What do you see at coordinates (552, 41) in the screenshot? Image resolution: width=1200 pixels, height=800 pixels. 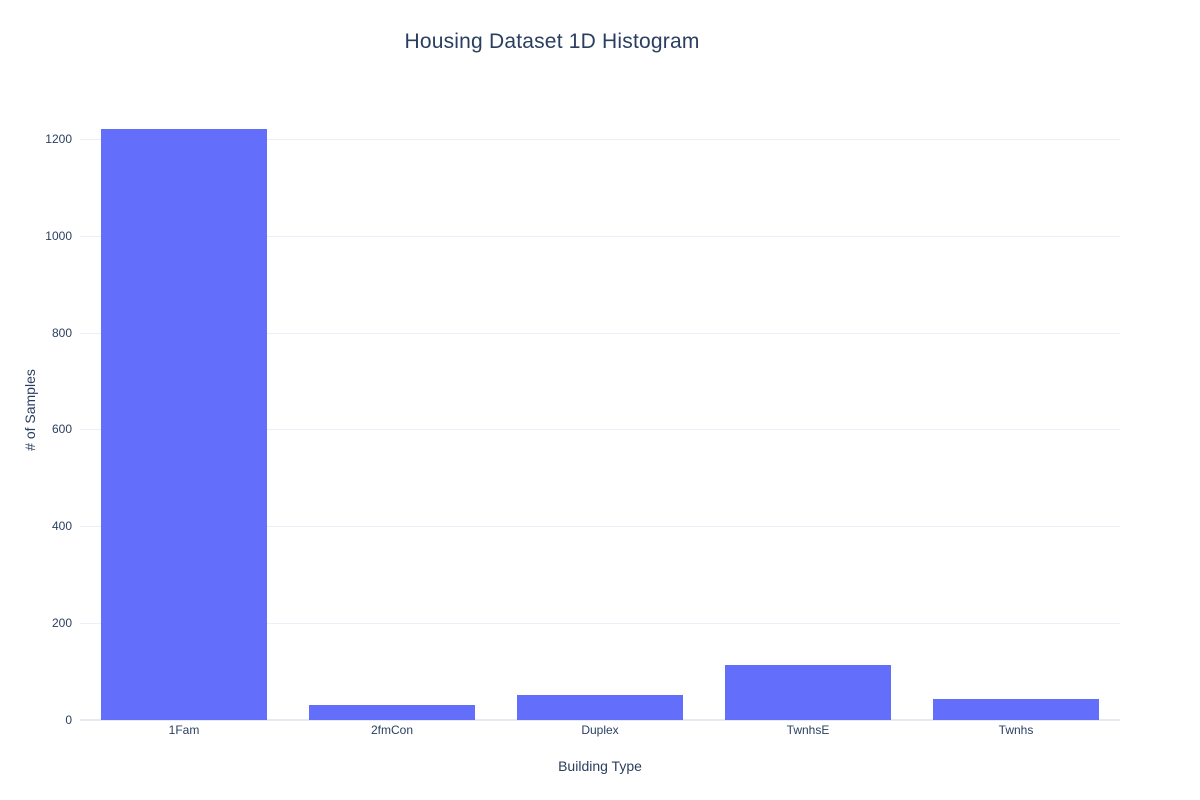 I see `chart-title: Housing Dataset 1D Histogram` at bounding box center [552, 41].